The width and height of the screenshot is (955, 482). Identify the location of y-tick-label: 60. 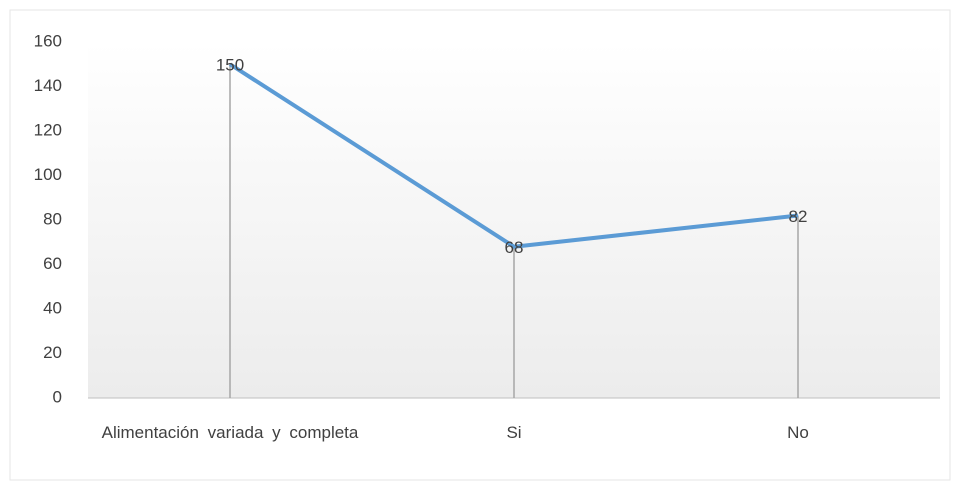
(52, 263).